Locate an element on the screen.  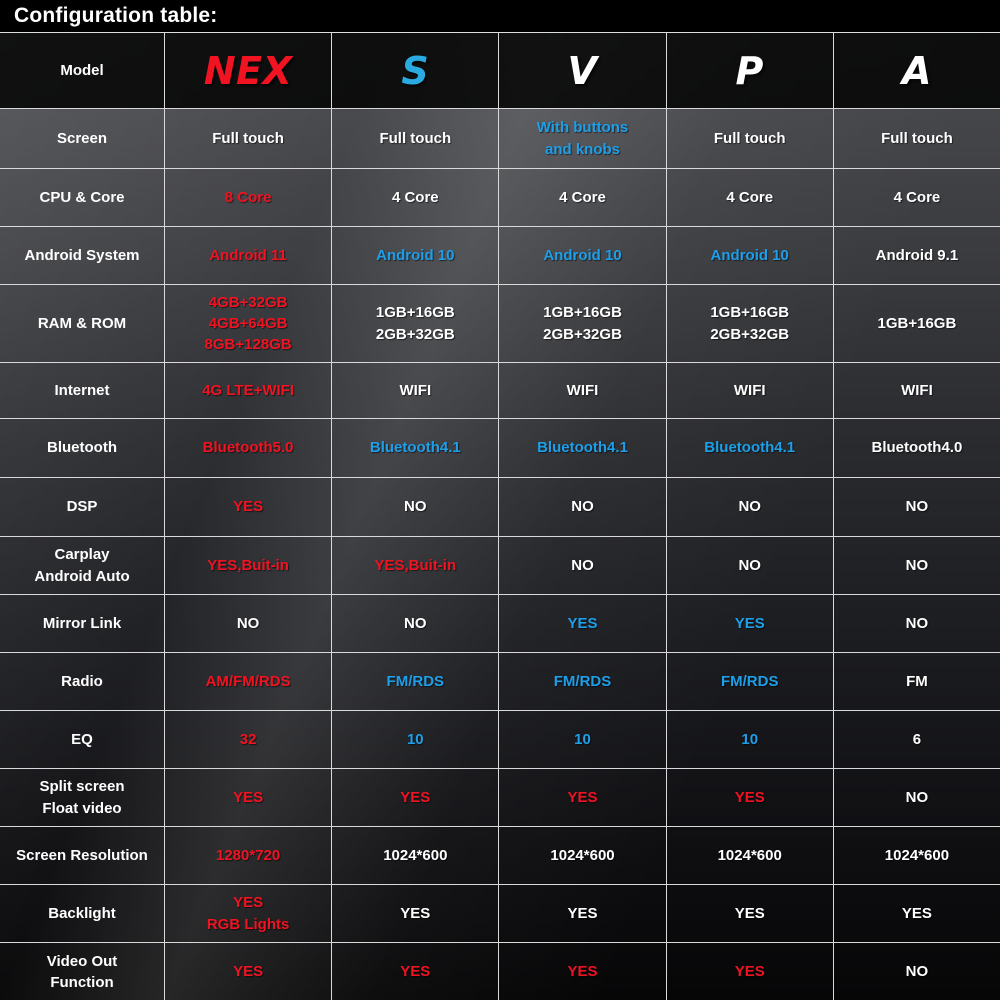
table-cell: 6 is located at coordinates (917, 739).